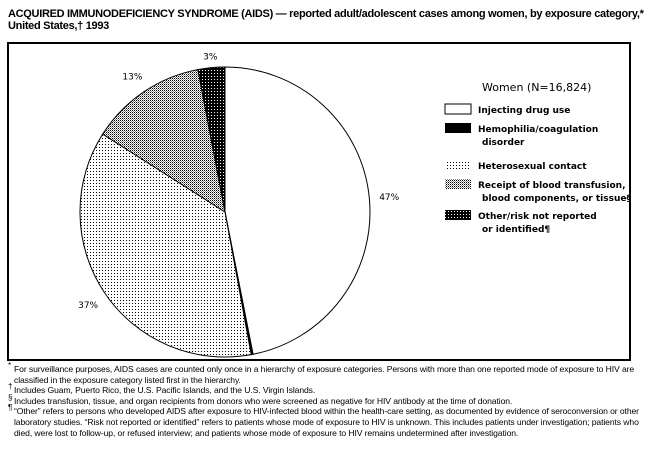 The height and width of the screenshot is (465, 654). Describe the element at coordinates (389, 198) in the screenshot. I see `slice-label: 47%` at that location.